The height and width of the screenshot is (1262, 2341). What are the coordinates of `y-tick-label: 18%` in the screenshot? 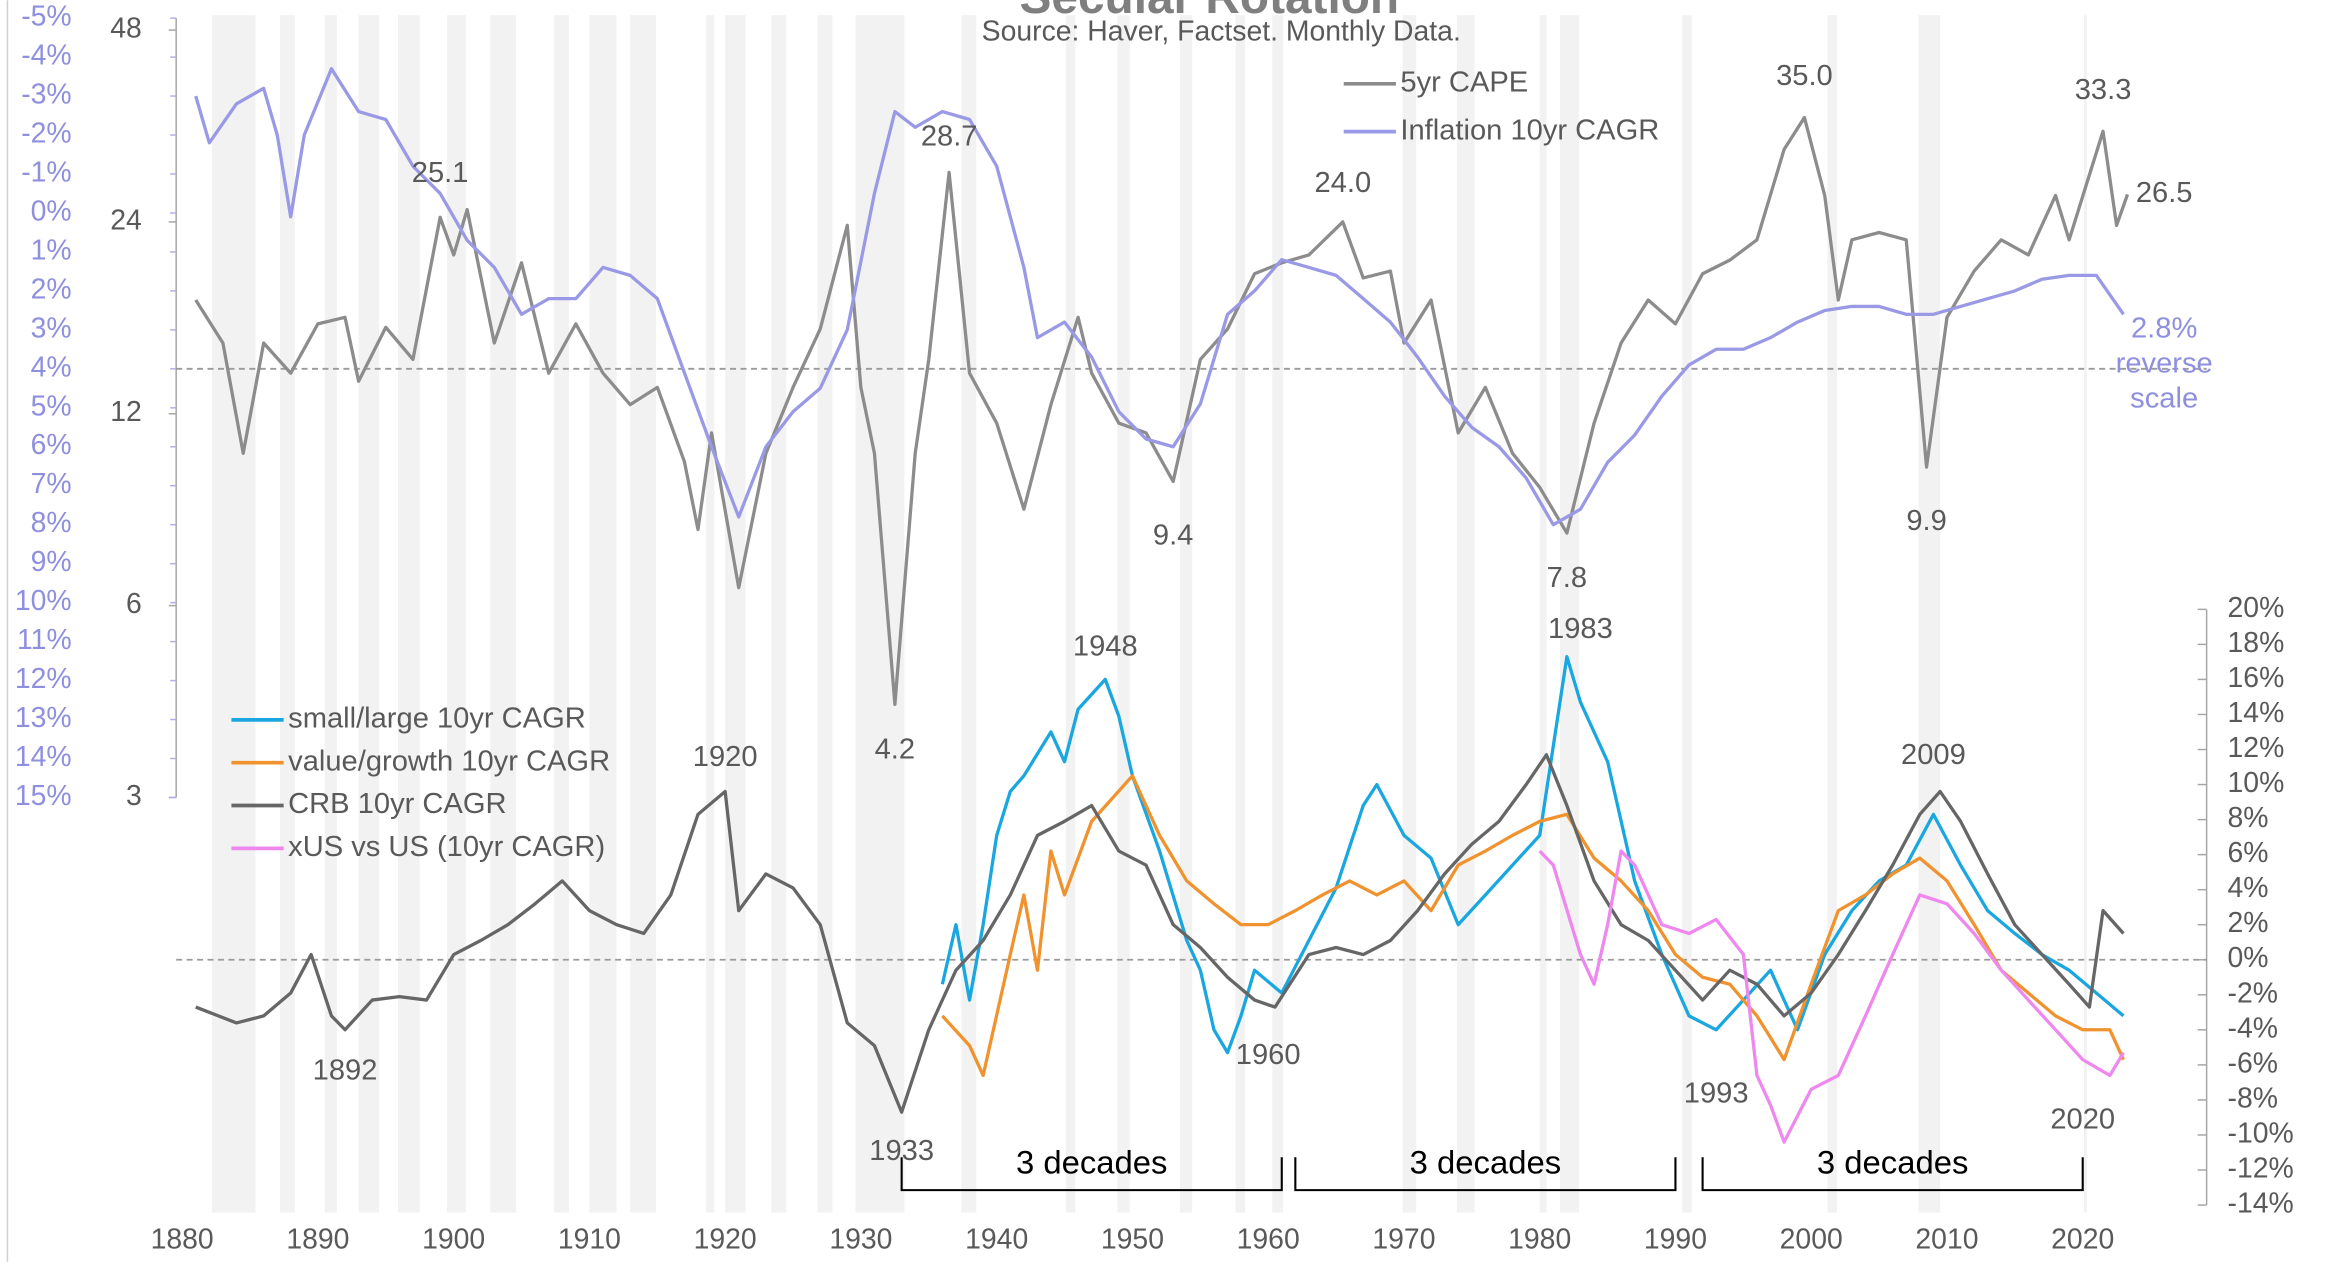 It's located at (2256, 643).